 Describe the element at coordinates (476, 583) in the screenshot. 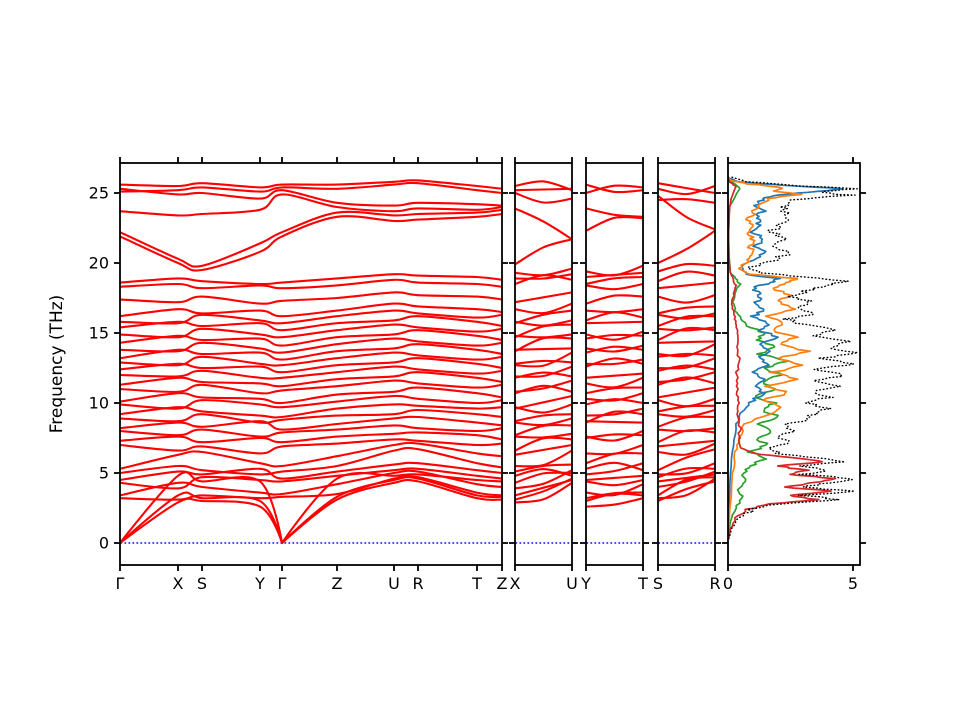

I see `kpoint-label: T` at that location.